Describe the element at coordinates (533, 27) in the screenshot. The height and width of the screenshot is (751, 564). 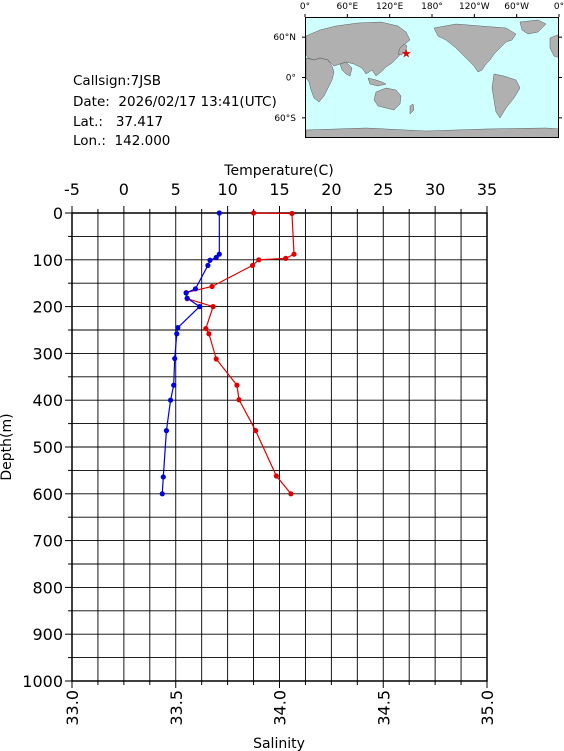
I see `greenland-landmass` at that location.